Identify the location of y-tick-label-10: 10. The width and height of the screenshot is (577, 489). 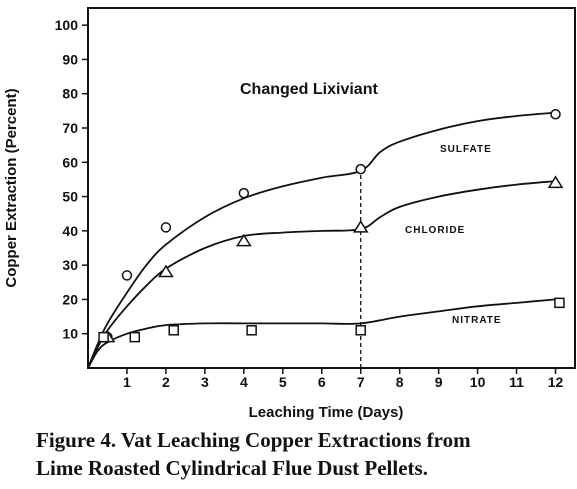
(70, 334).